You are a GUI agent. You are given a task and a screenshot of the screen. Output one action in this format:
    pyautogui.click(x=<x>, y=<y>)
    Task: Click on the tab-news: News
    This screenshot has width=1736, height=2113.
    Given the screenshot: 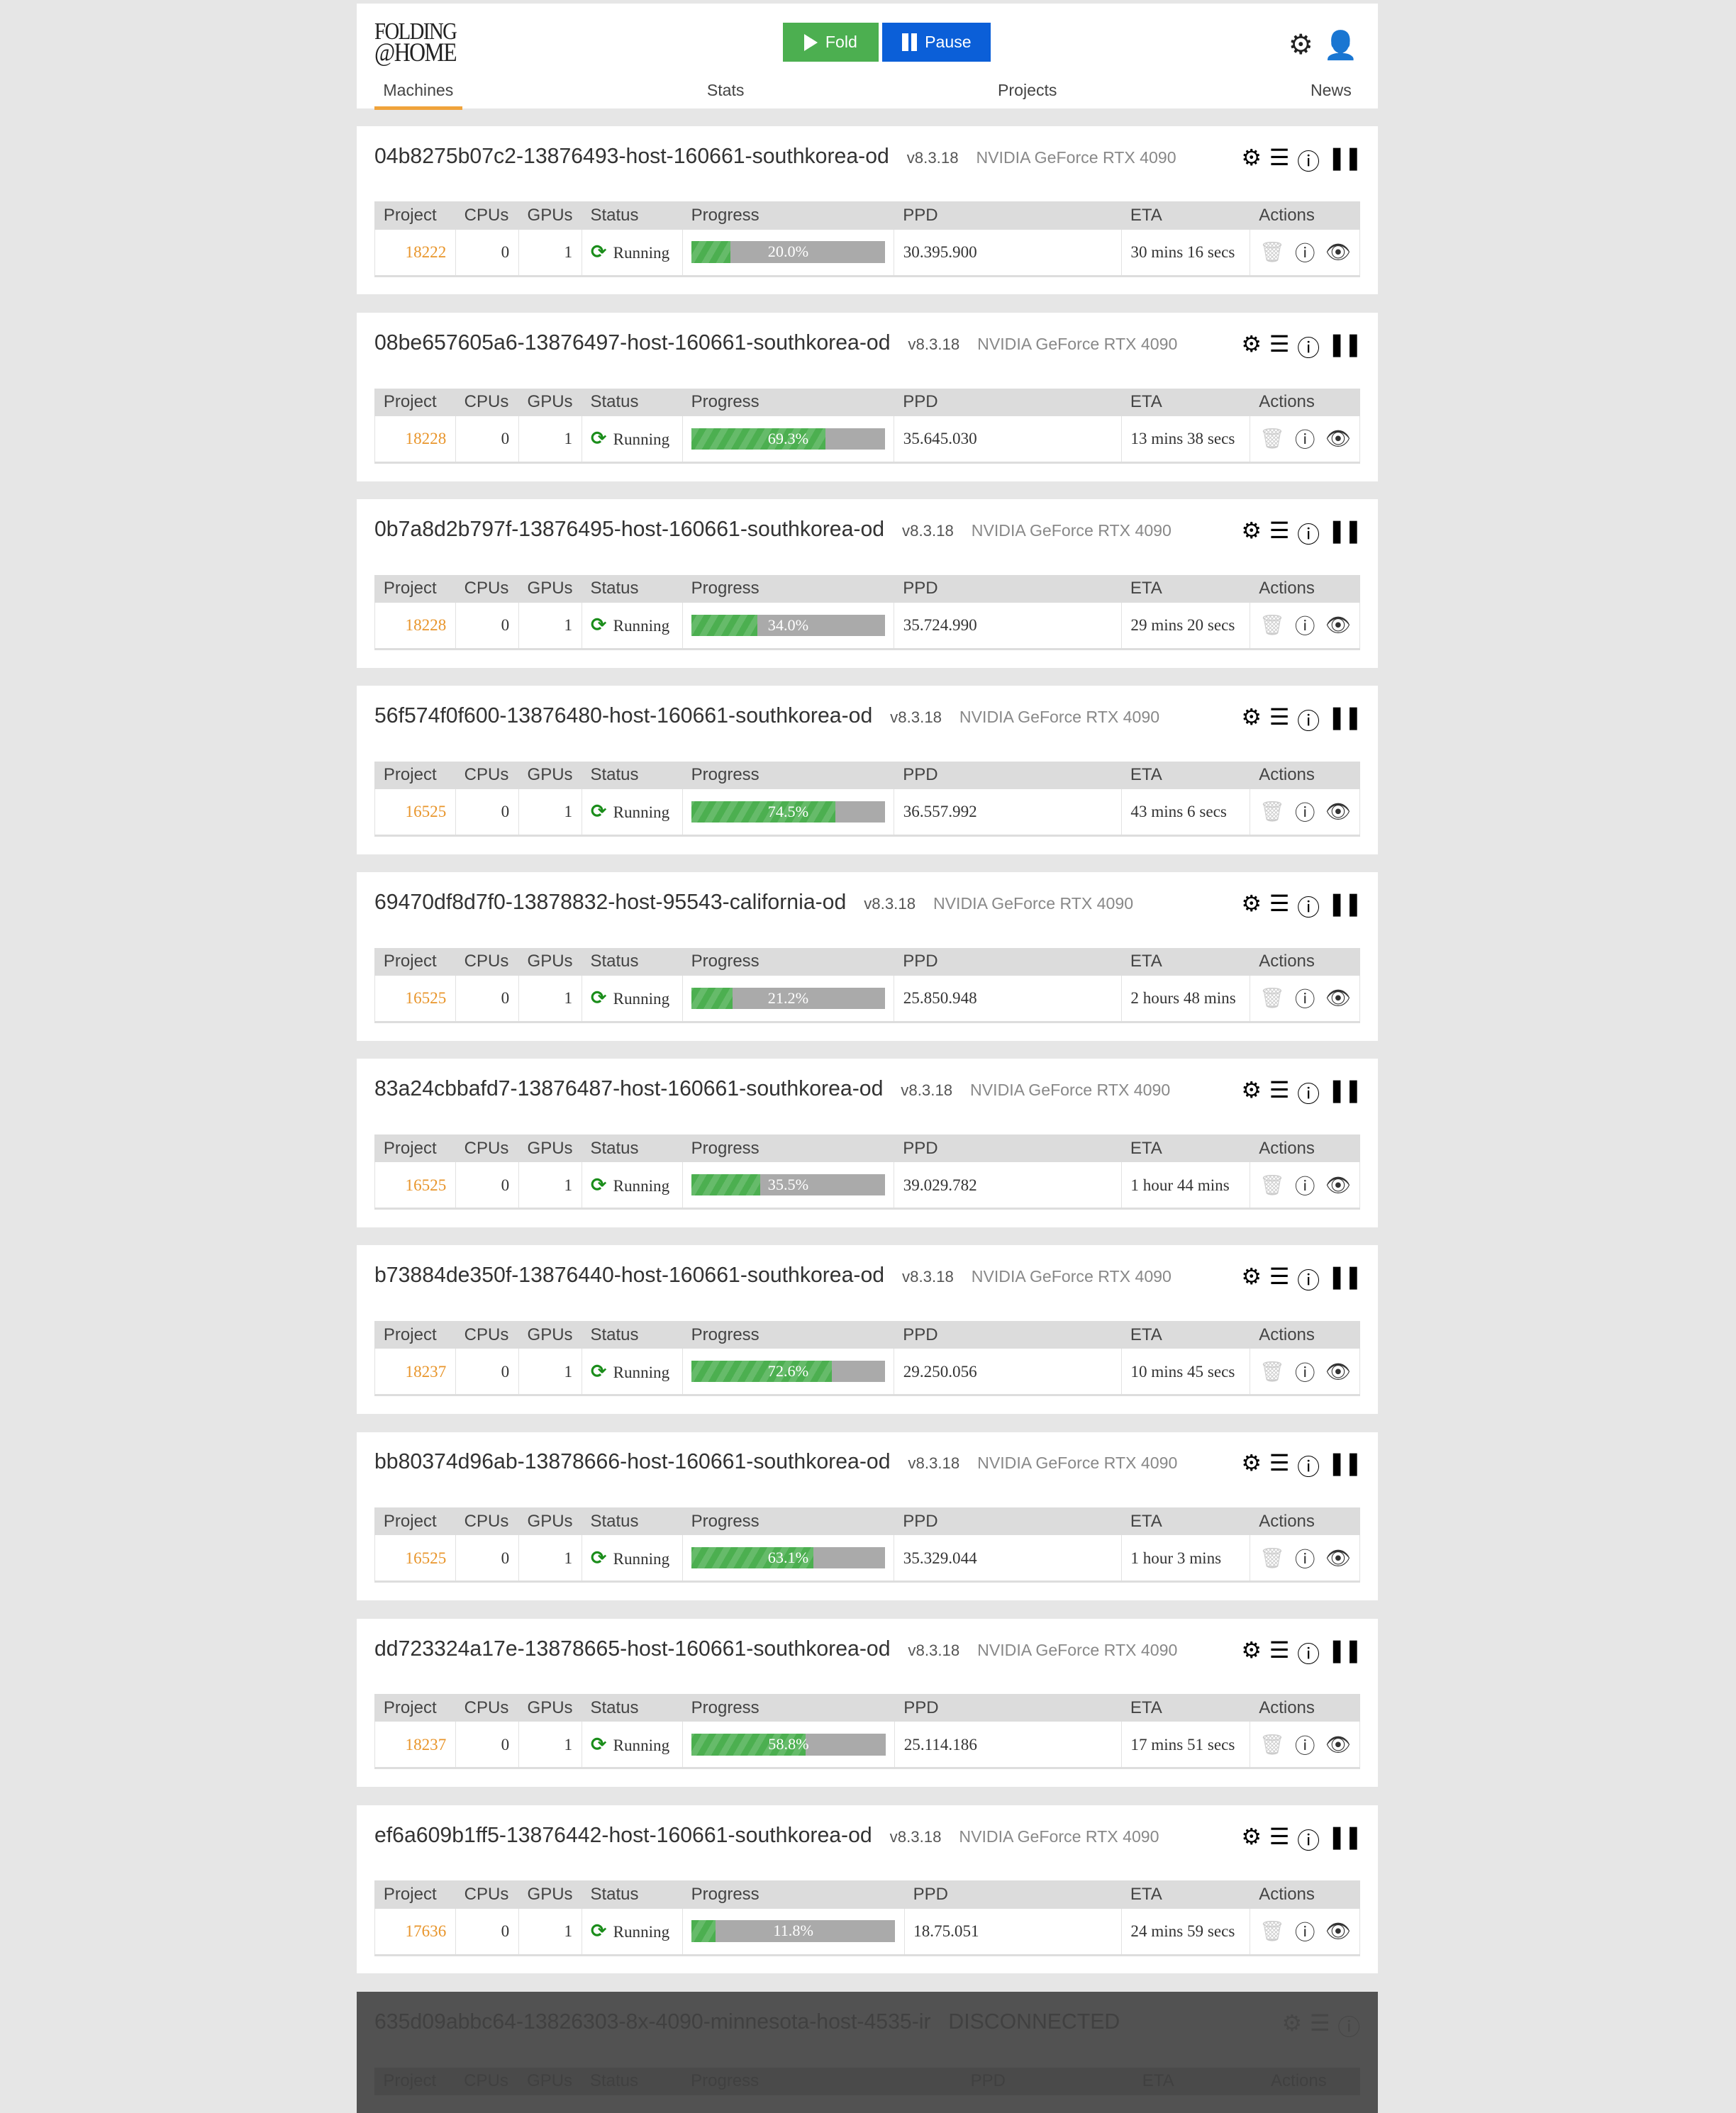 What is the action you would take?
    pyautogui.click(x=1331, y=89)
    